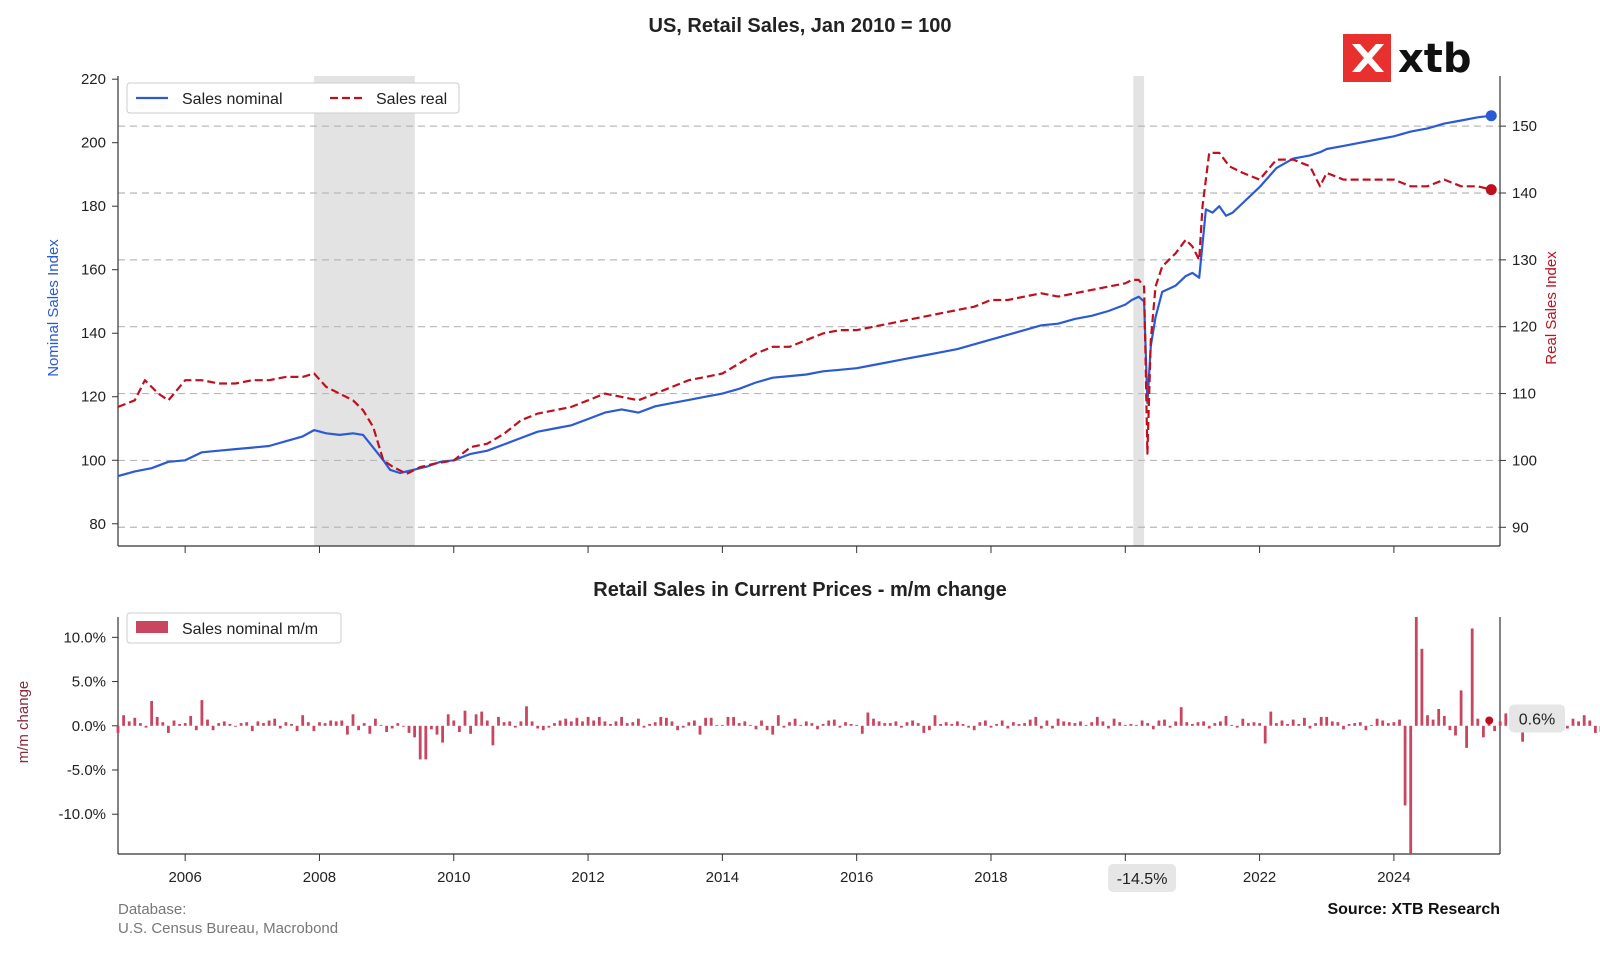  I want to click on top-legend: Sales nominal Sales real, so click(293, 98).